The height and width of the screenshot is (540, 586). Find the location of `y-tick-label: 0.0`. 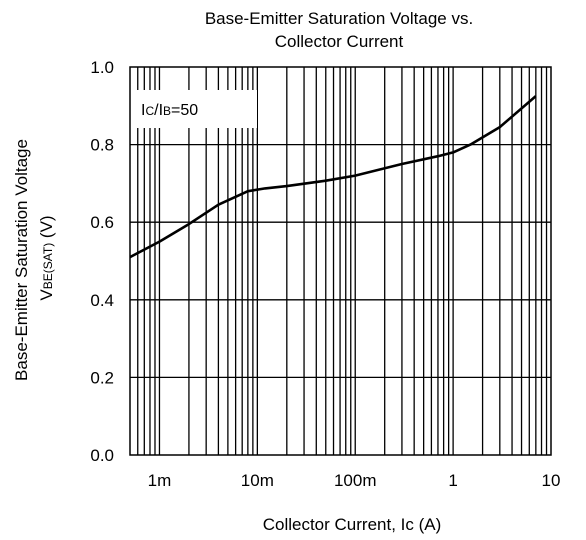

y-tick-label: 0.0 is located at coordinates (102, 455).